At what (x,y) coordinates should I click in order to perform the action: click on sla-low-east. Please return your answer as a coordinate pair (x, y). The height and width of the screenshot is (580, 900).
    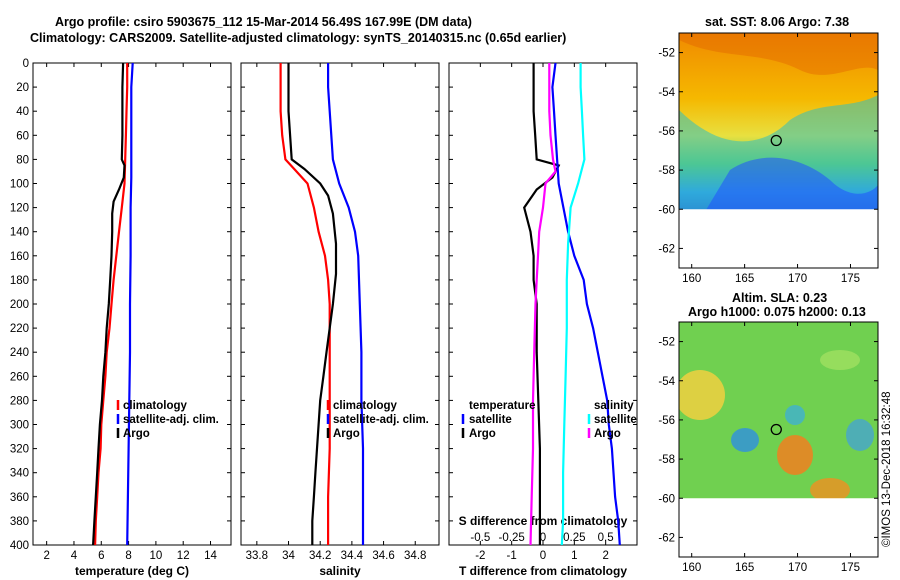
    Looking at the image, I should click on (860, 435).